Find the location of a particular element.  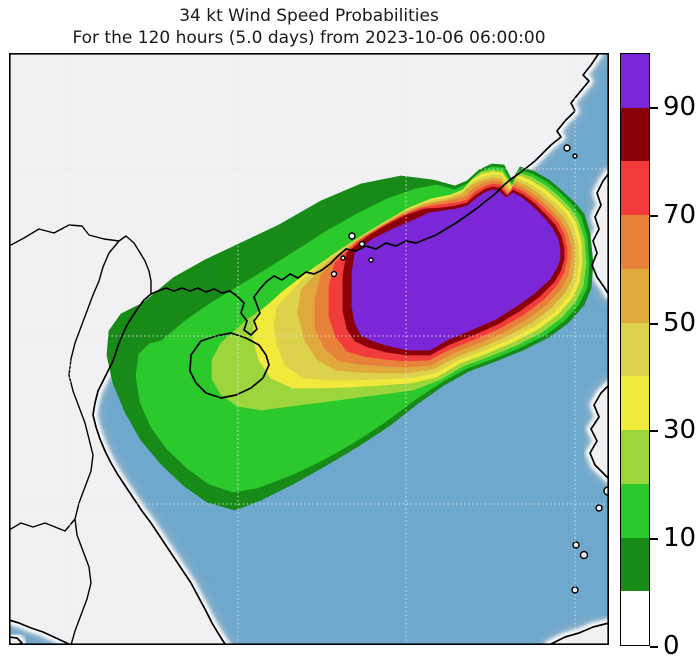

taiwan-strip-north is located at coordinates (600, 234).